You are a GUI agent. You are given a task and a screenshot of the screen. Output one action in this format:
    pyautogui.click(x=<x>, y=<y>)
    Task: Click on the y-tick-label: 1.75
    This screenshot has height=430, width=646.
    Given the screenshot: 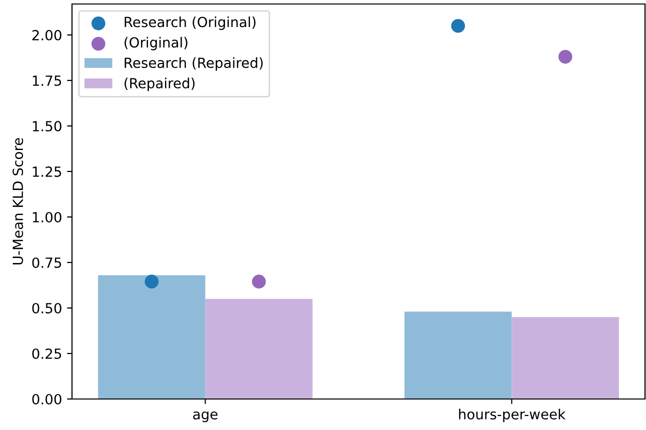 What is the action you would take?
    pyautogui.click(x=47, y=81)
    